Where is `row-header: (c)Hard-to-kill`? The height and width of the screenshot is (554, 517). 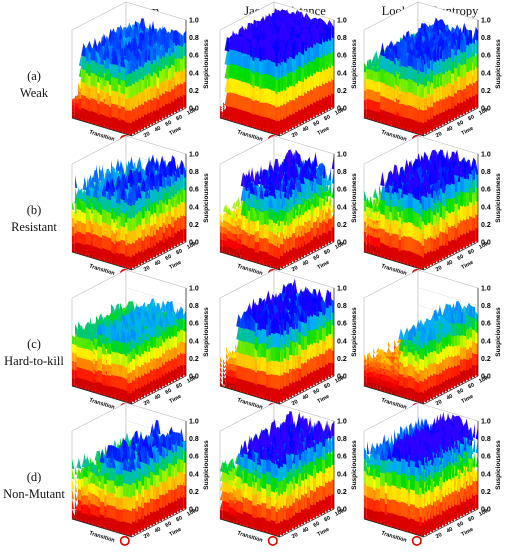 row-header: (c)Hard-to-kill is located at coordinates (34, 353).